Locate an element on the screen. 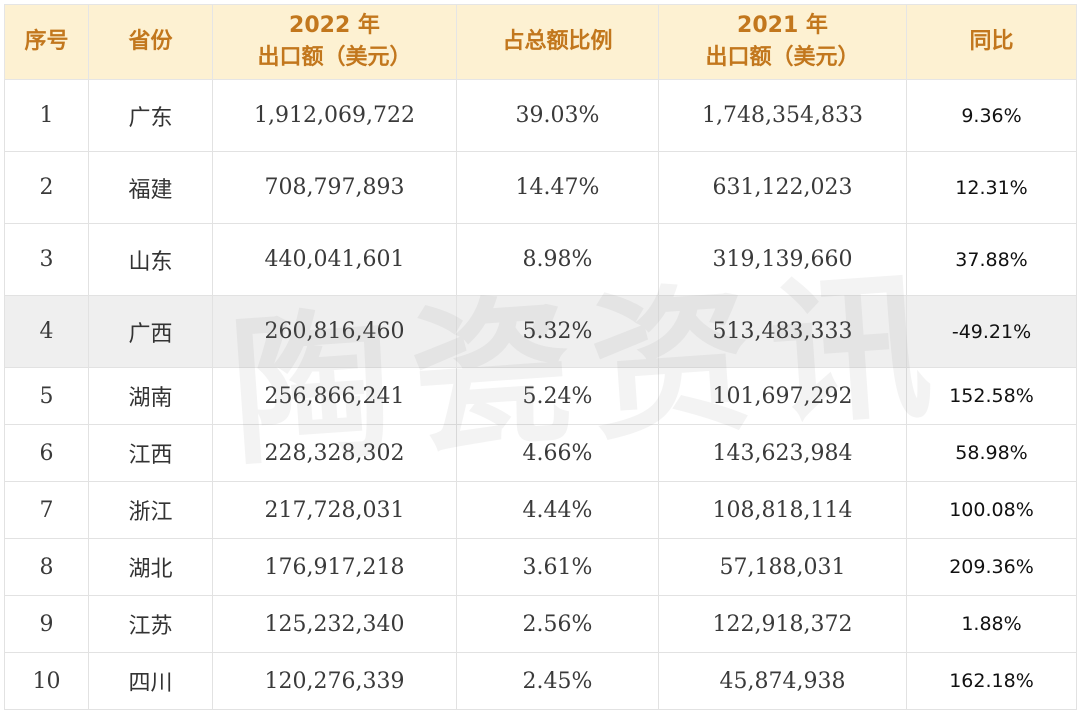  cell-export-2022: 217,728,031 is located at coordinates (334, 510).